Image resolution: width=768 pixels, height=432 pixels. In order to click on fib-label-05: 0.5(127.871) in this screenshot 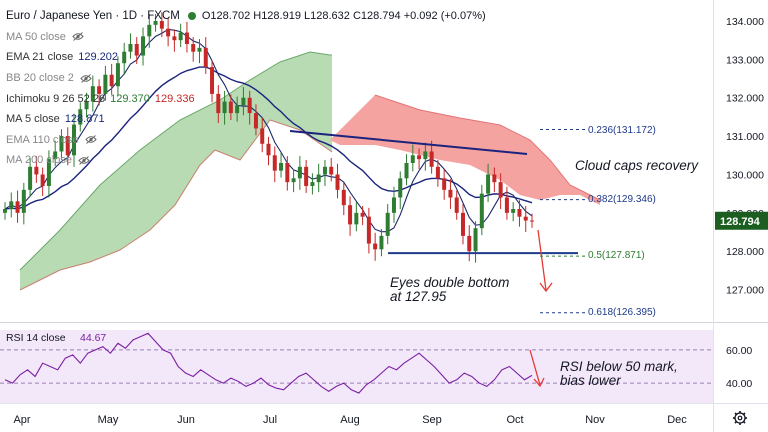, I will do `click(616, 255)`.